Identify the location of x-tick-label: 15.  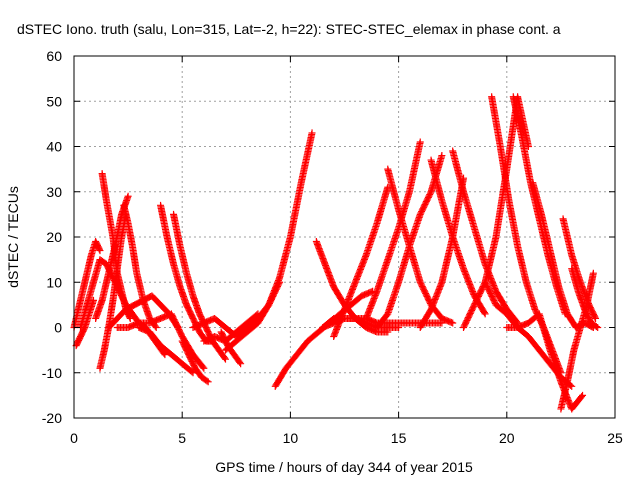
(399, 438).